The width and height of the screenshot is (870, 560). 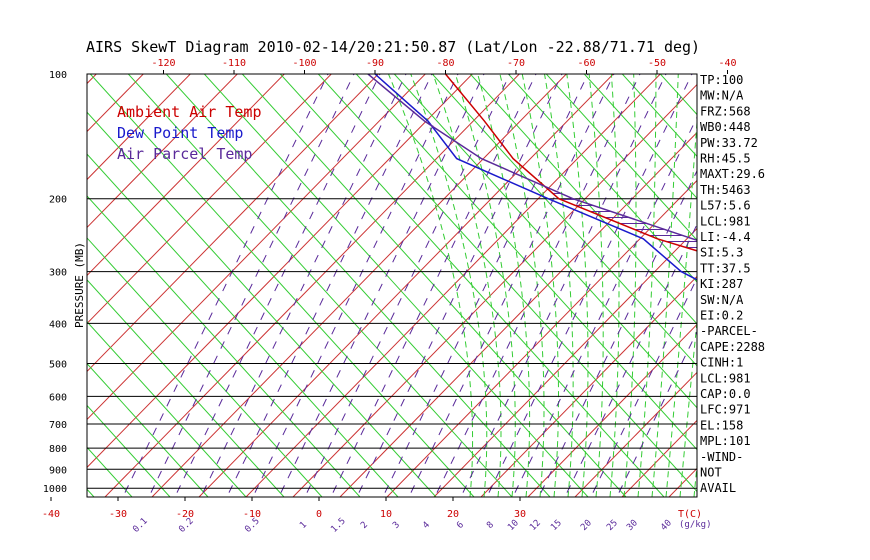 What do you see at coordinates (721, 363) in the screenshot?
I see `index-entry: CINH:1` at bounding box center [721, 363].